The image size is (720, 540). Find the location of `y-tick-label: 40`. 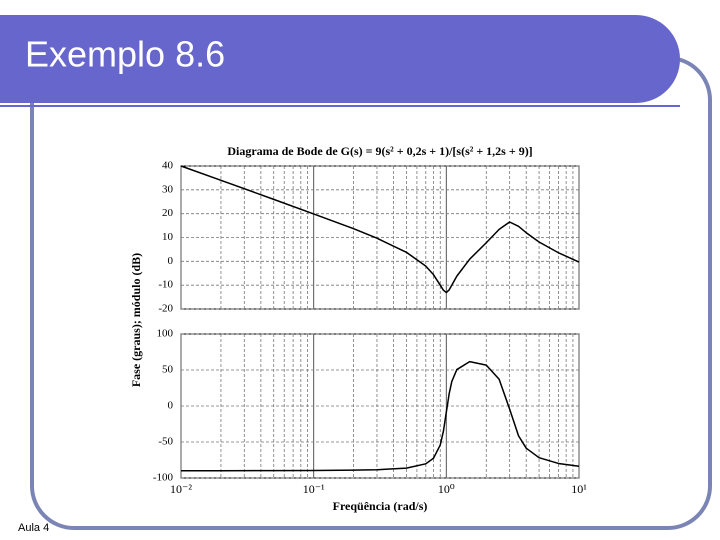

y-tick-label: 40 is located at coordinates (168, 166).